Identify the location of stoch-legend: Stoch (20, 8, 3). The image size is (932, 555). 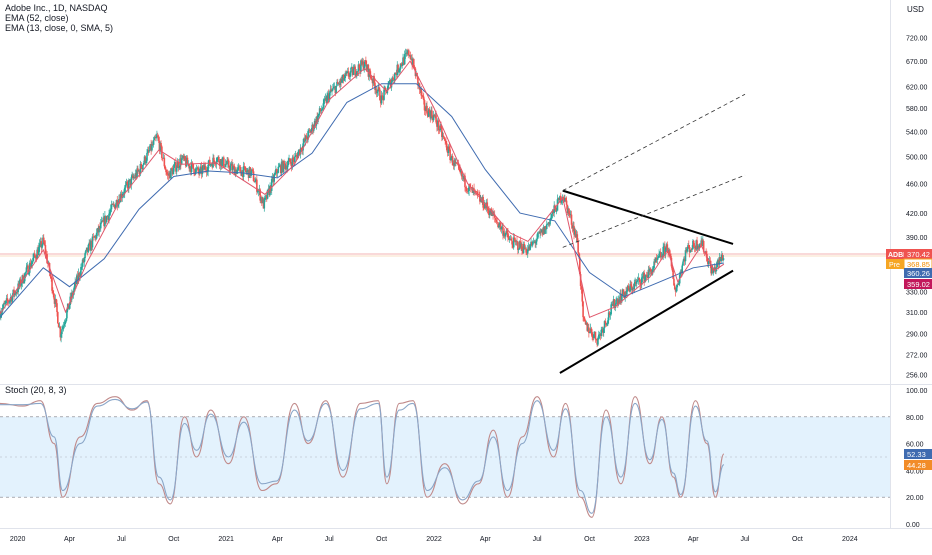
(36, 390).